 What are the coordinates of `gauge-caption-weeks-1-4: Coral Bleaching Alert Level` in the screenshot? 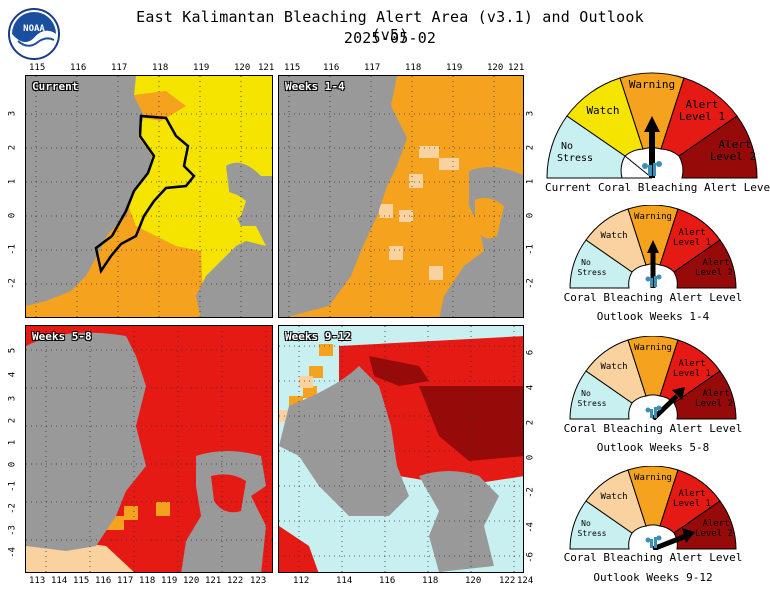 It's located at (653, 297).